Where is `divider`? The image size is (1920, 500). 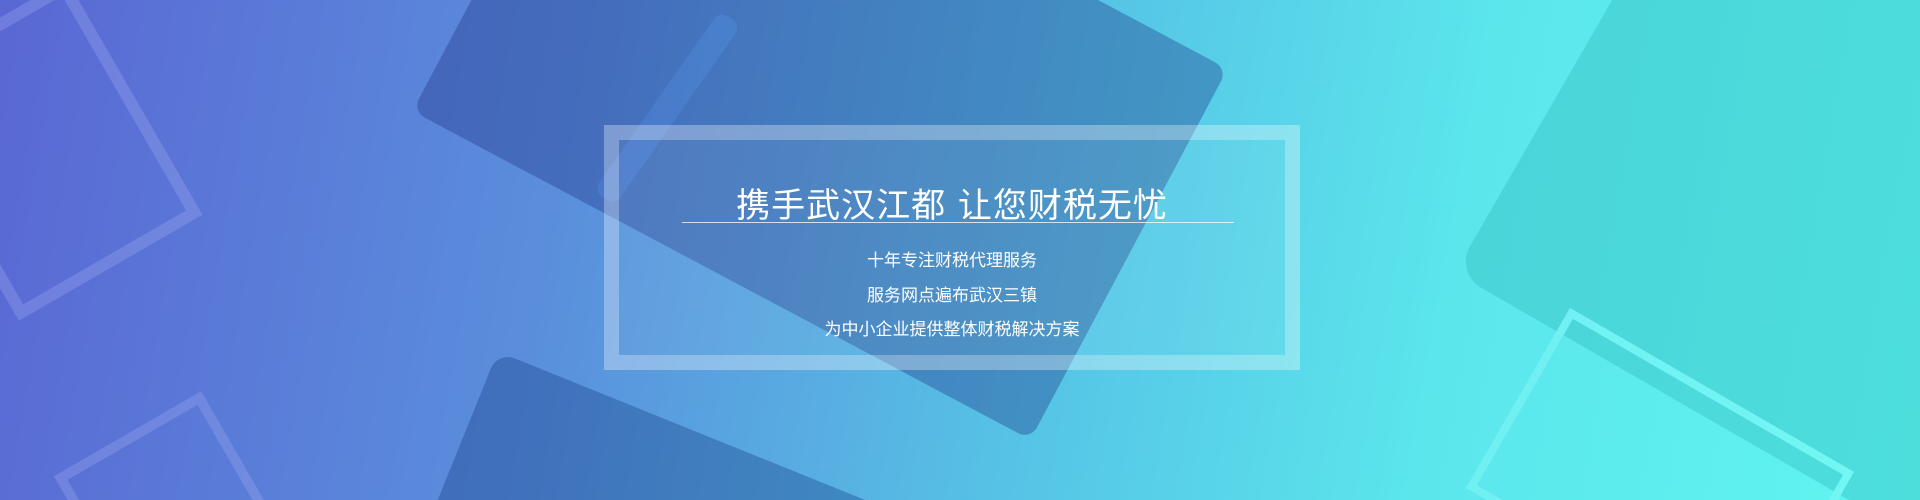
divider is located at coordinates (958, 222).